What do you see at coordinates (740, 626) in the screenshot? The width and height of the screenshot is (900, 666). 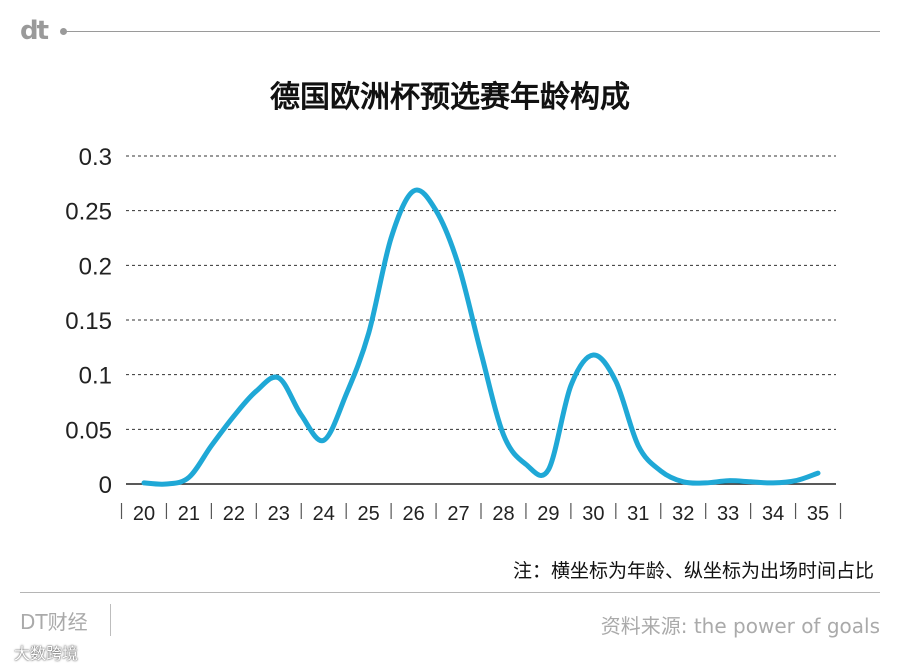 I see `source-label: 资料来源: the power of goals` at bounding box center [740, 626].